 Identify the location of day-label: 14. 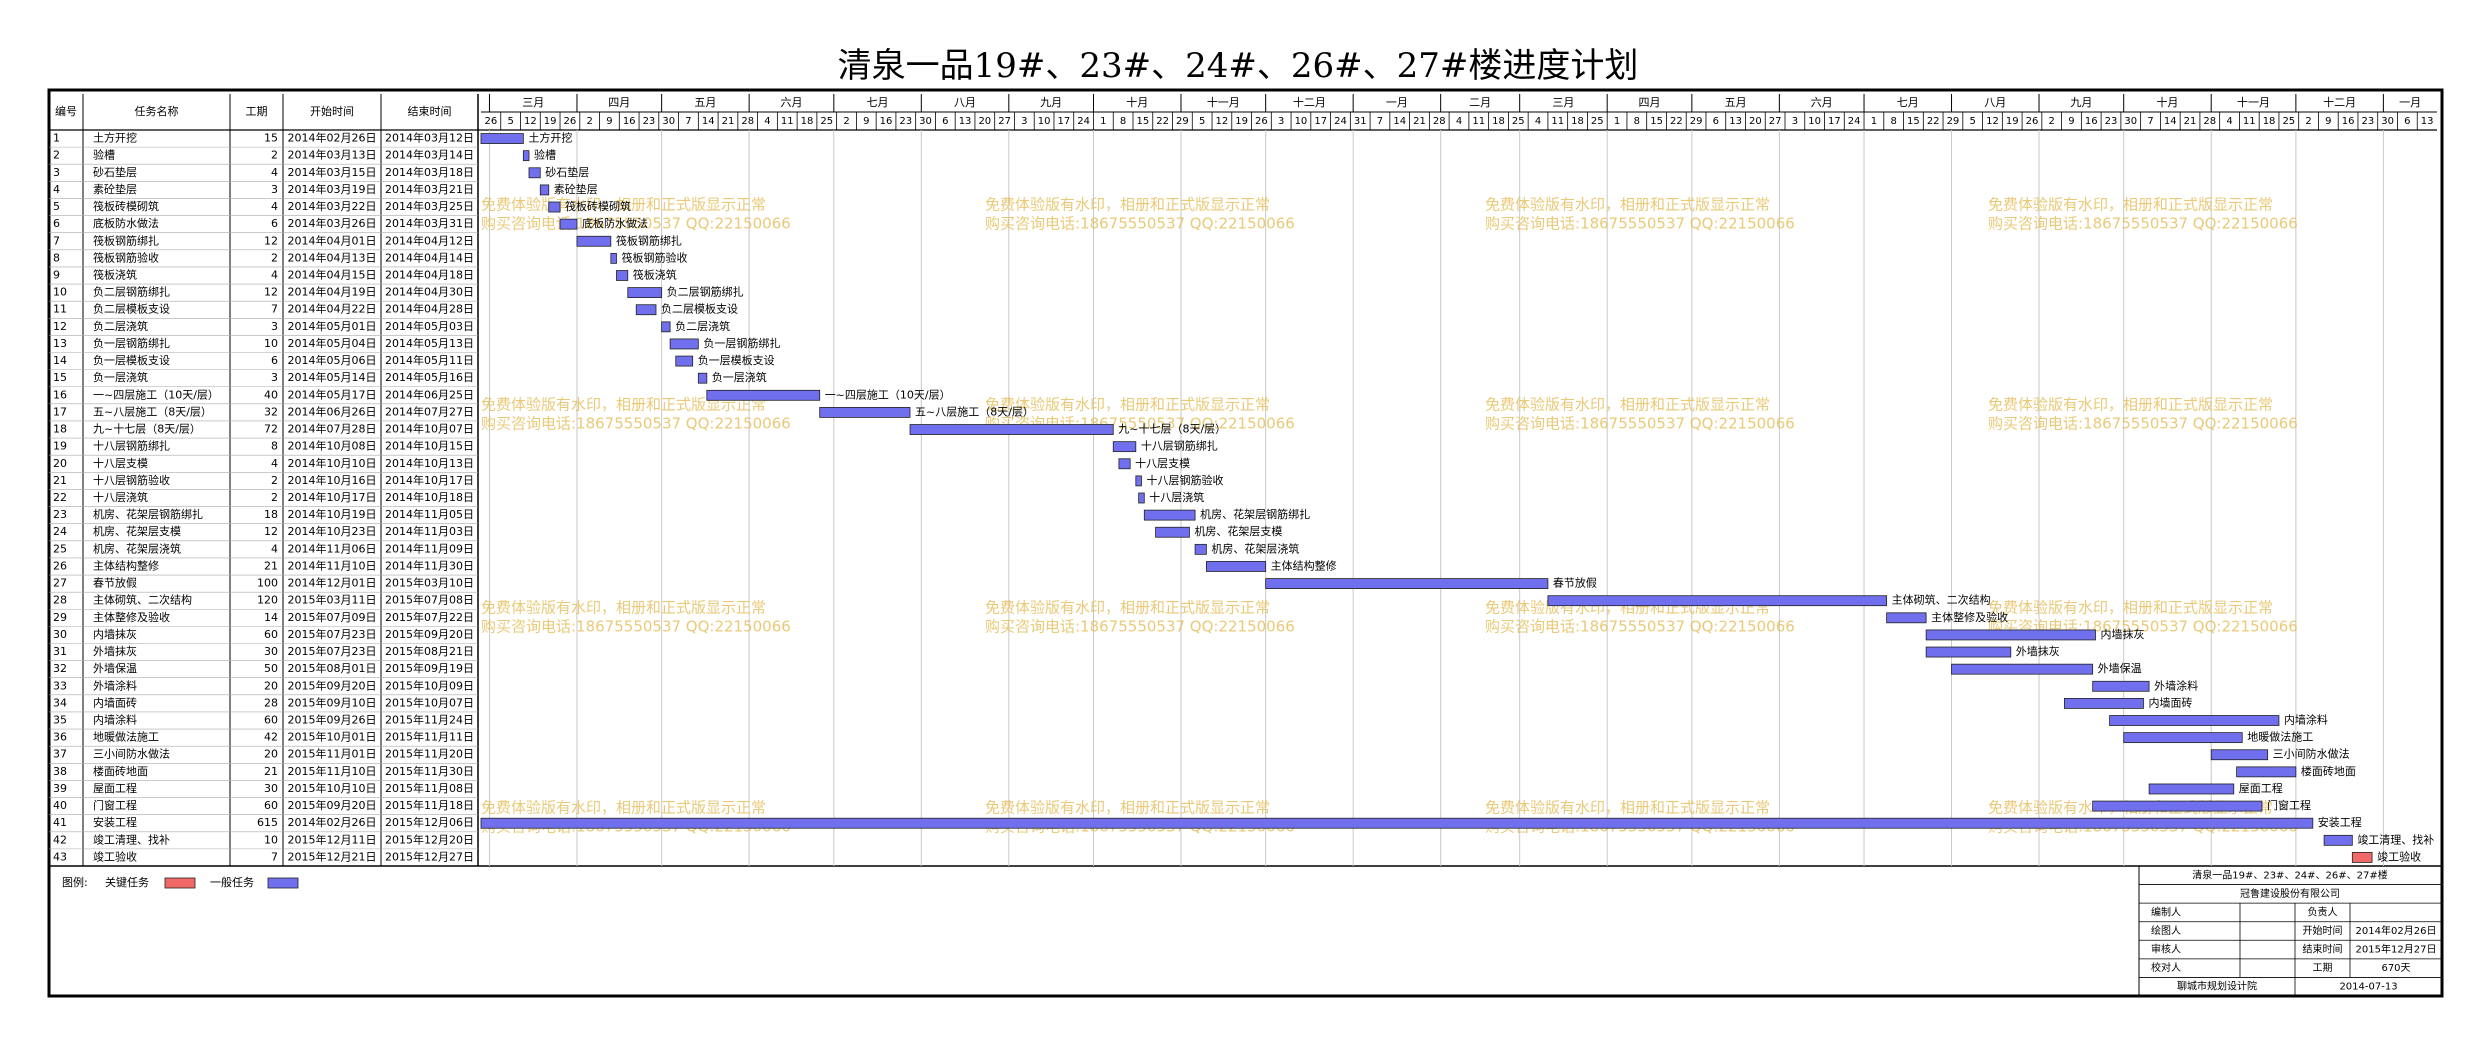
(2170, 121).